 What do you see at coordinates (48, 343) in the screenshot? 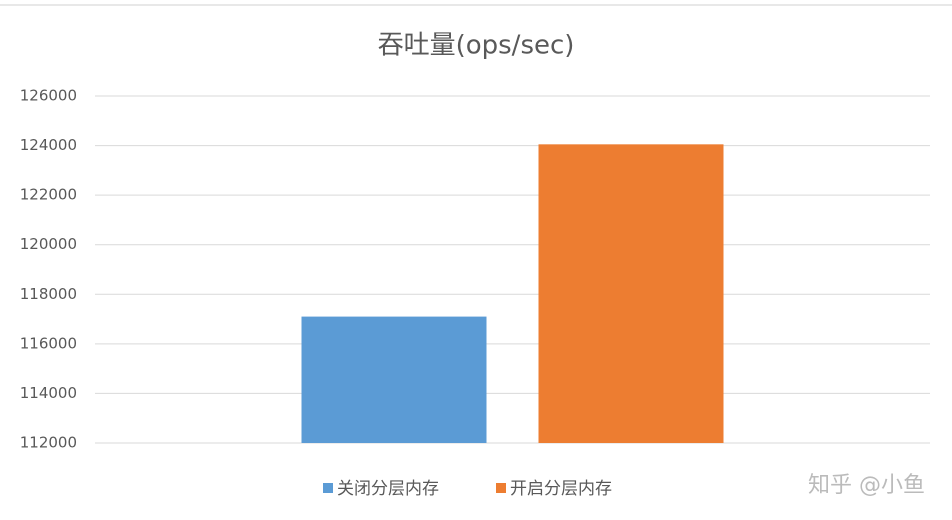
I see `y-tick-label: 116000` at bounding box center [48, 343].